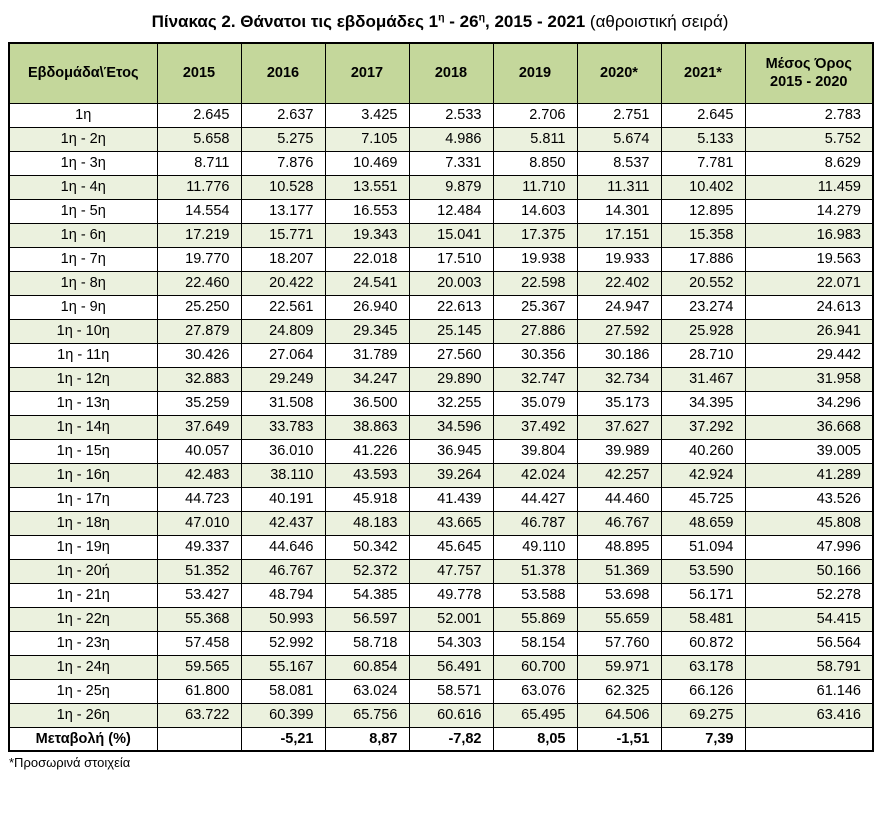 Image resolution: width=880 pixels, height=836 pixels. I want to click on value-cell: 25.367, so click(535, 307).